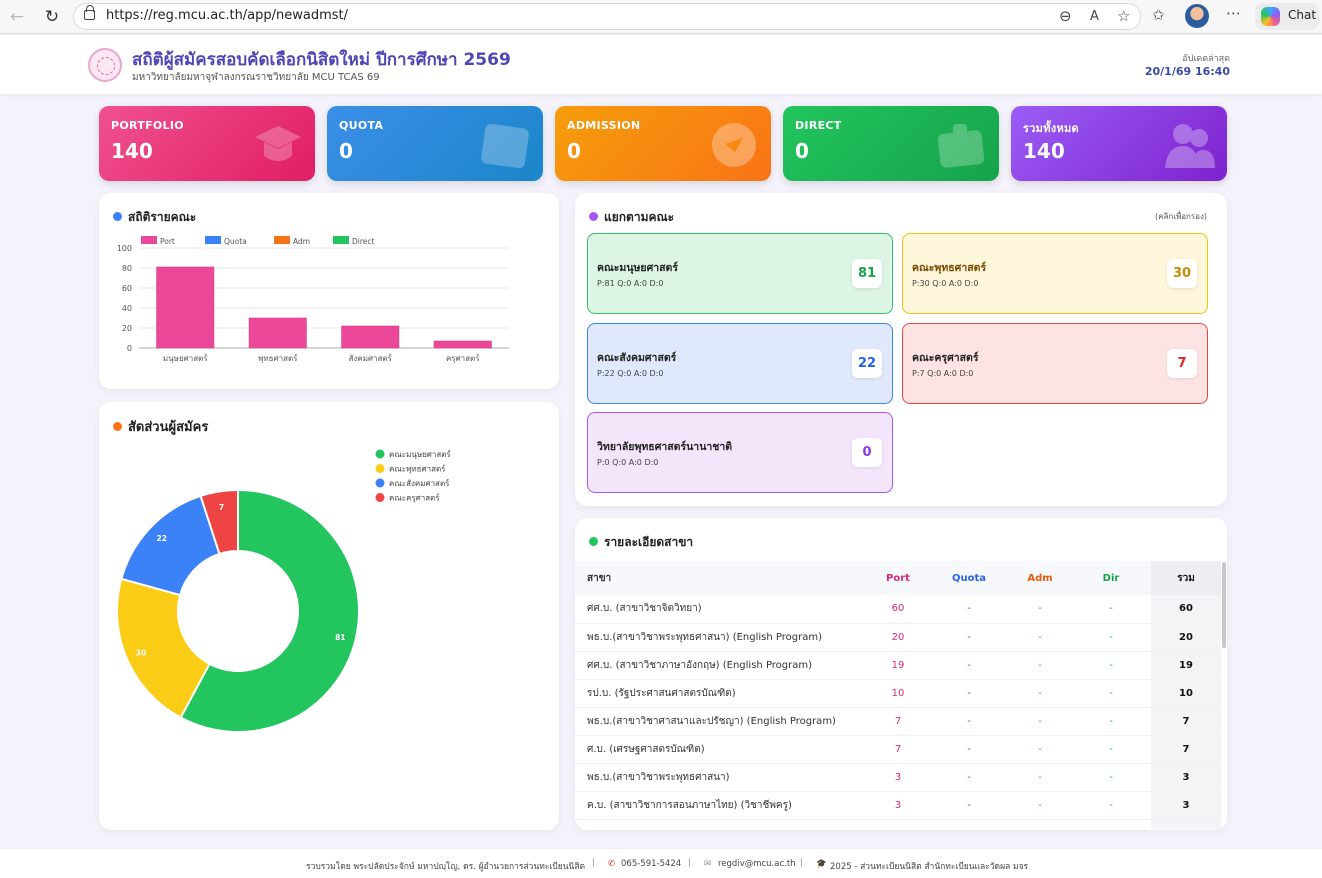 This screenshot has height=878, width=1322. What do you see at coordinates (154, 217) in the screenshot?
I see `faculty-stats-header: สถิติรายคณะ` at bounding box center [154, 217].